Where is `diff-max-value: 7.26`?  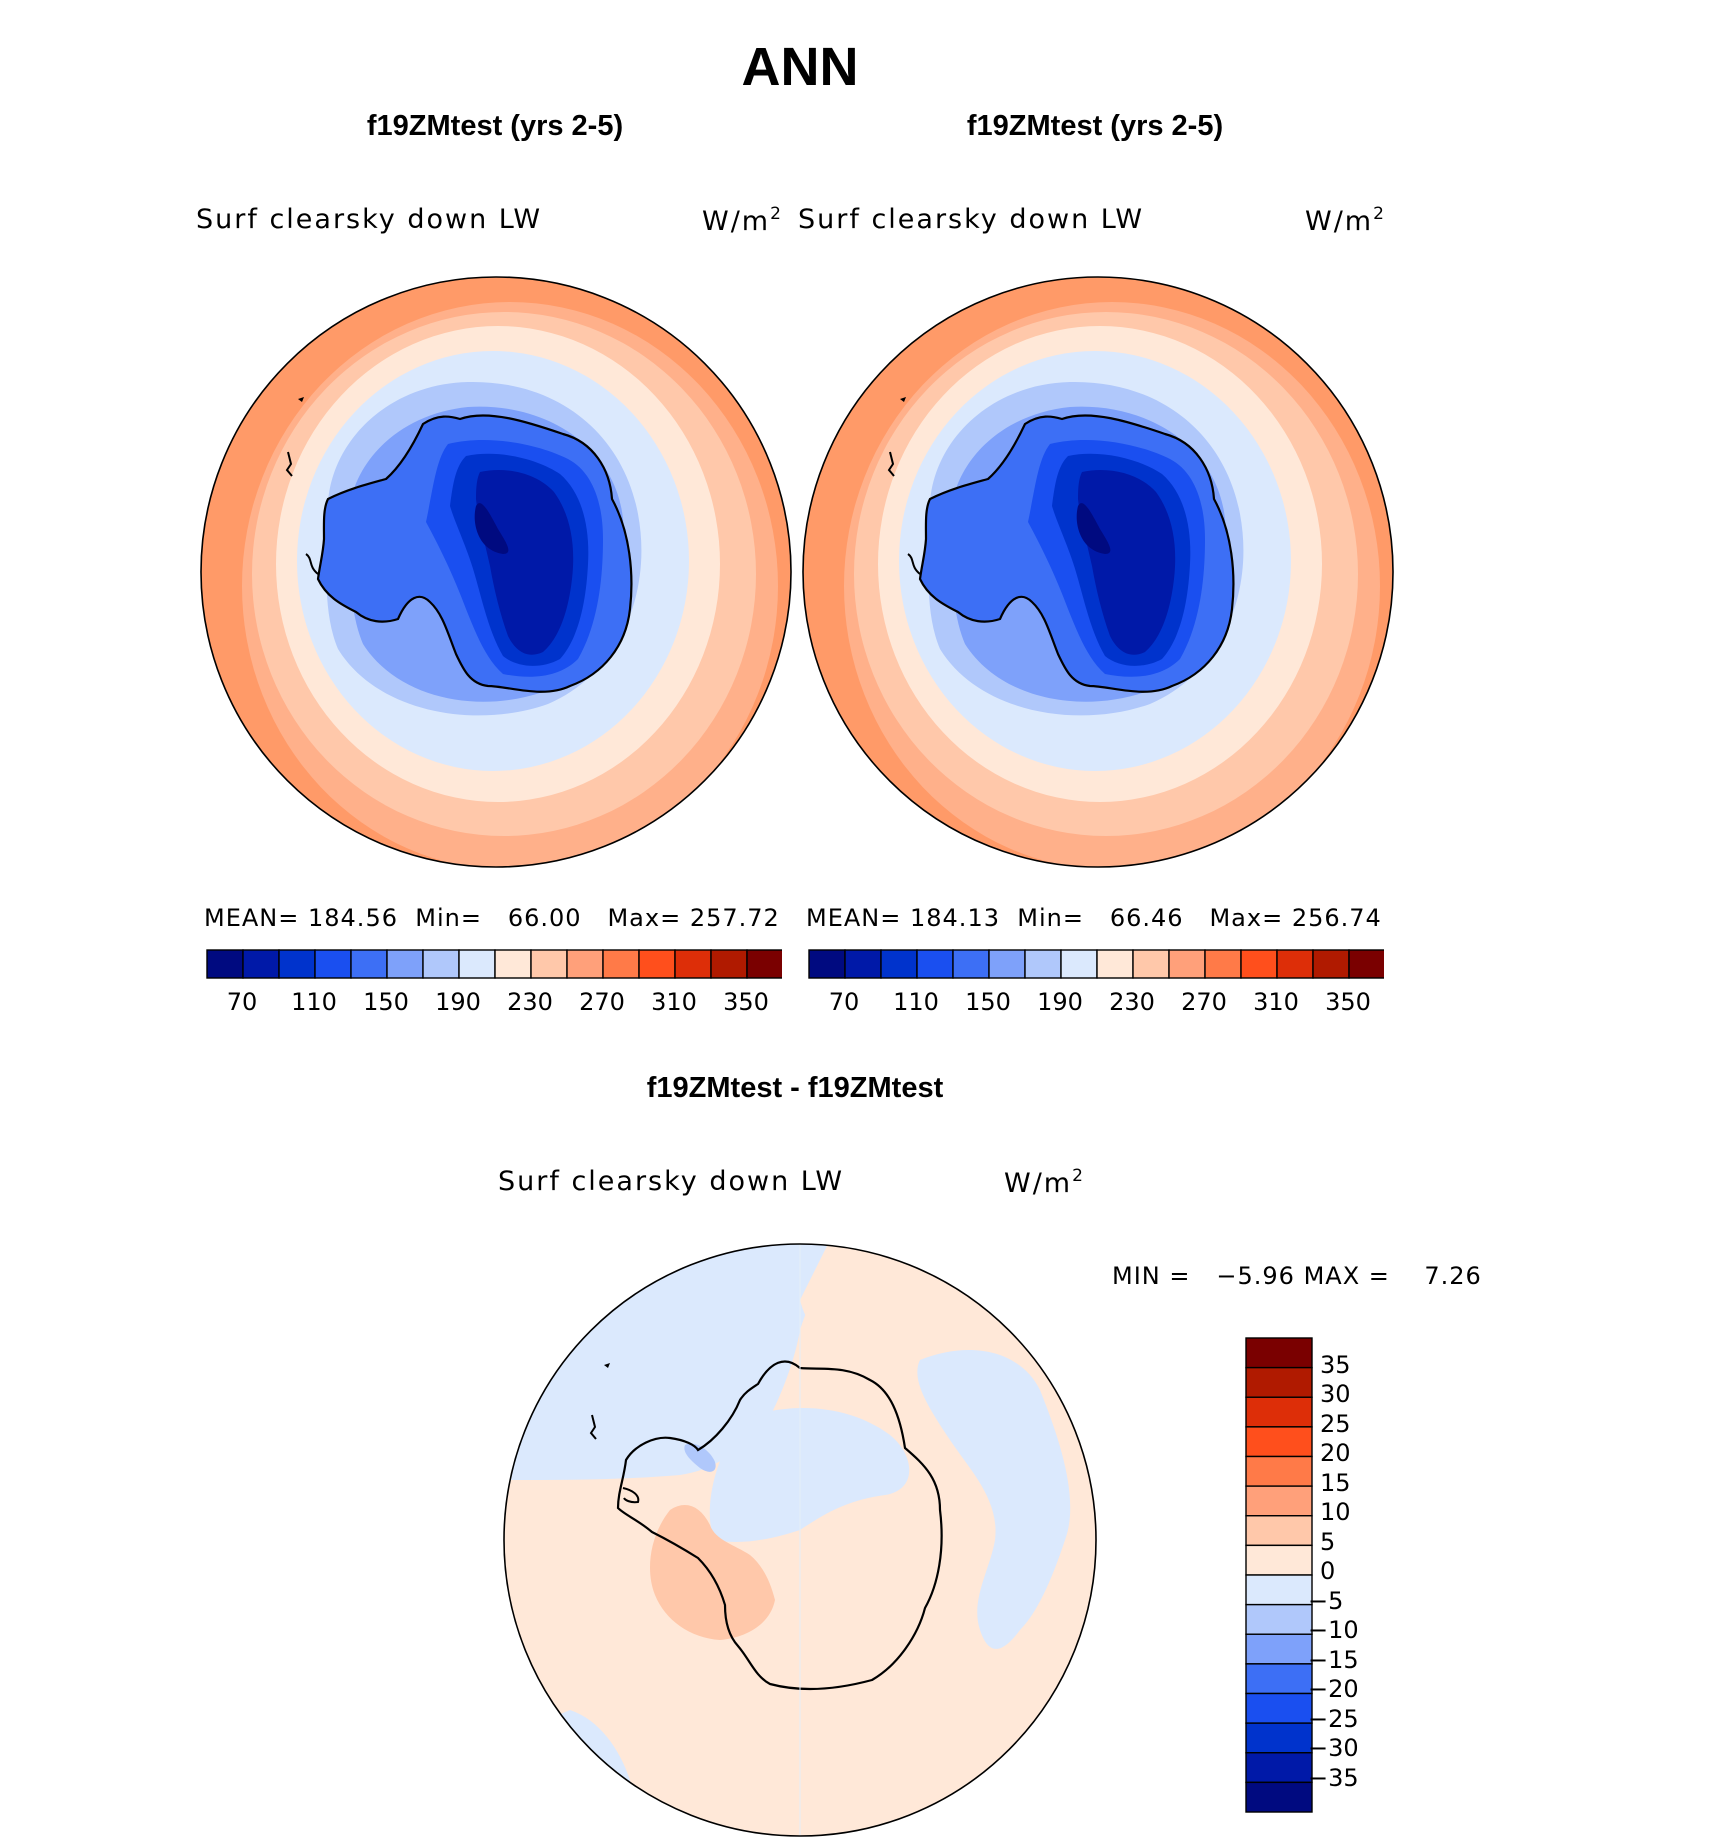
diff-max-value: 7.26 is located at coordinates (1453, 1276).